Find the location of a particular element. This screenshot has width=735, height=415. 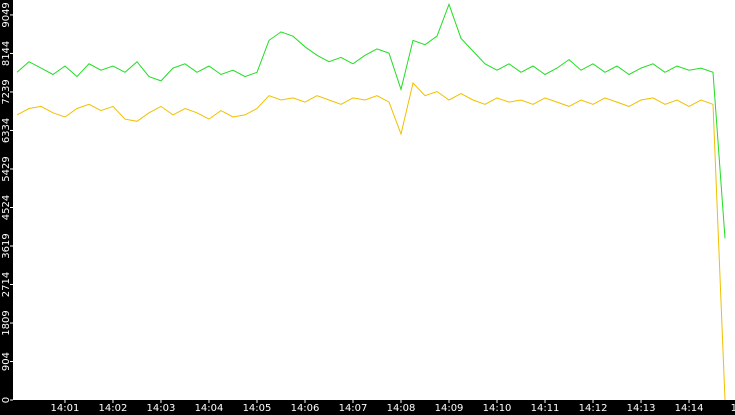

x-tick-label: 14:14 is located at coordinates (689, 408).